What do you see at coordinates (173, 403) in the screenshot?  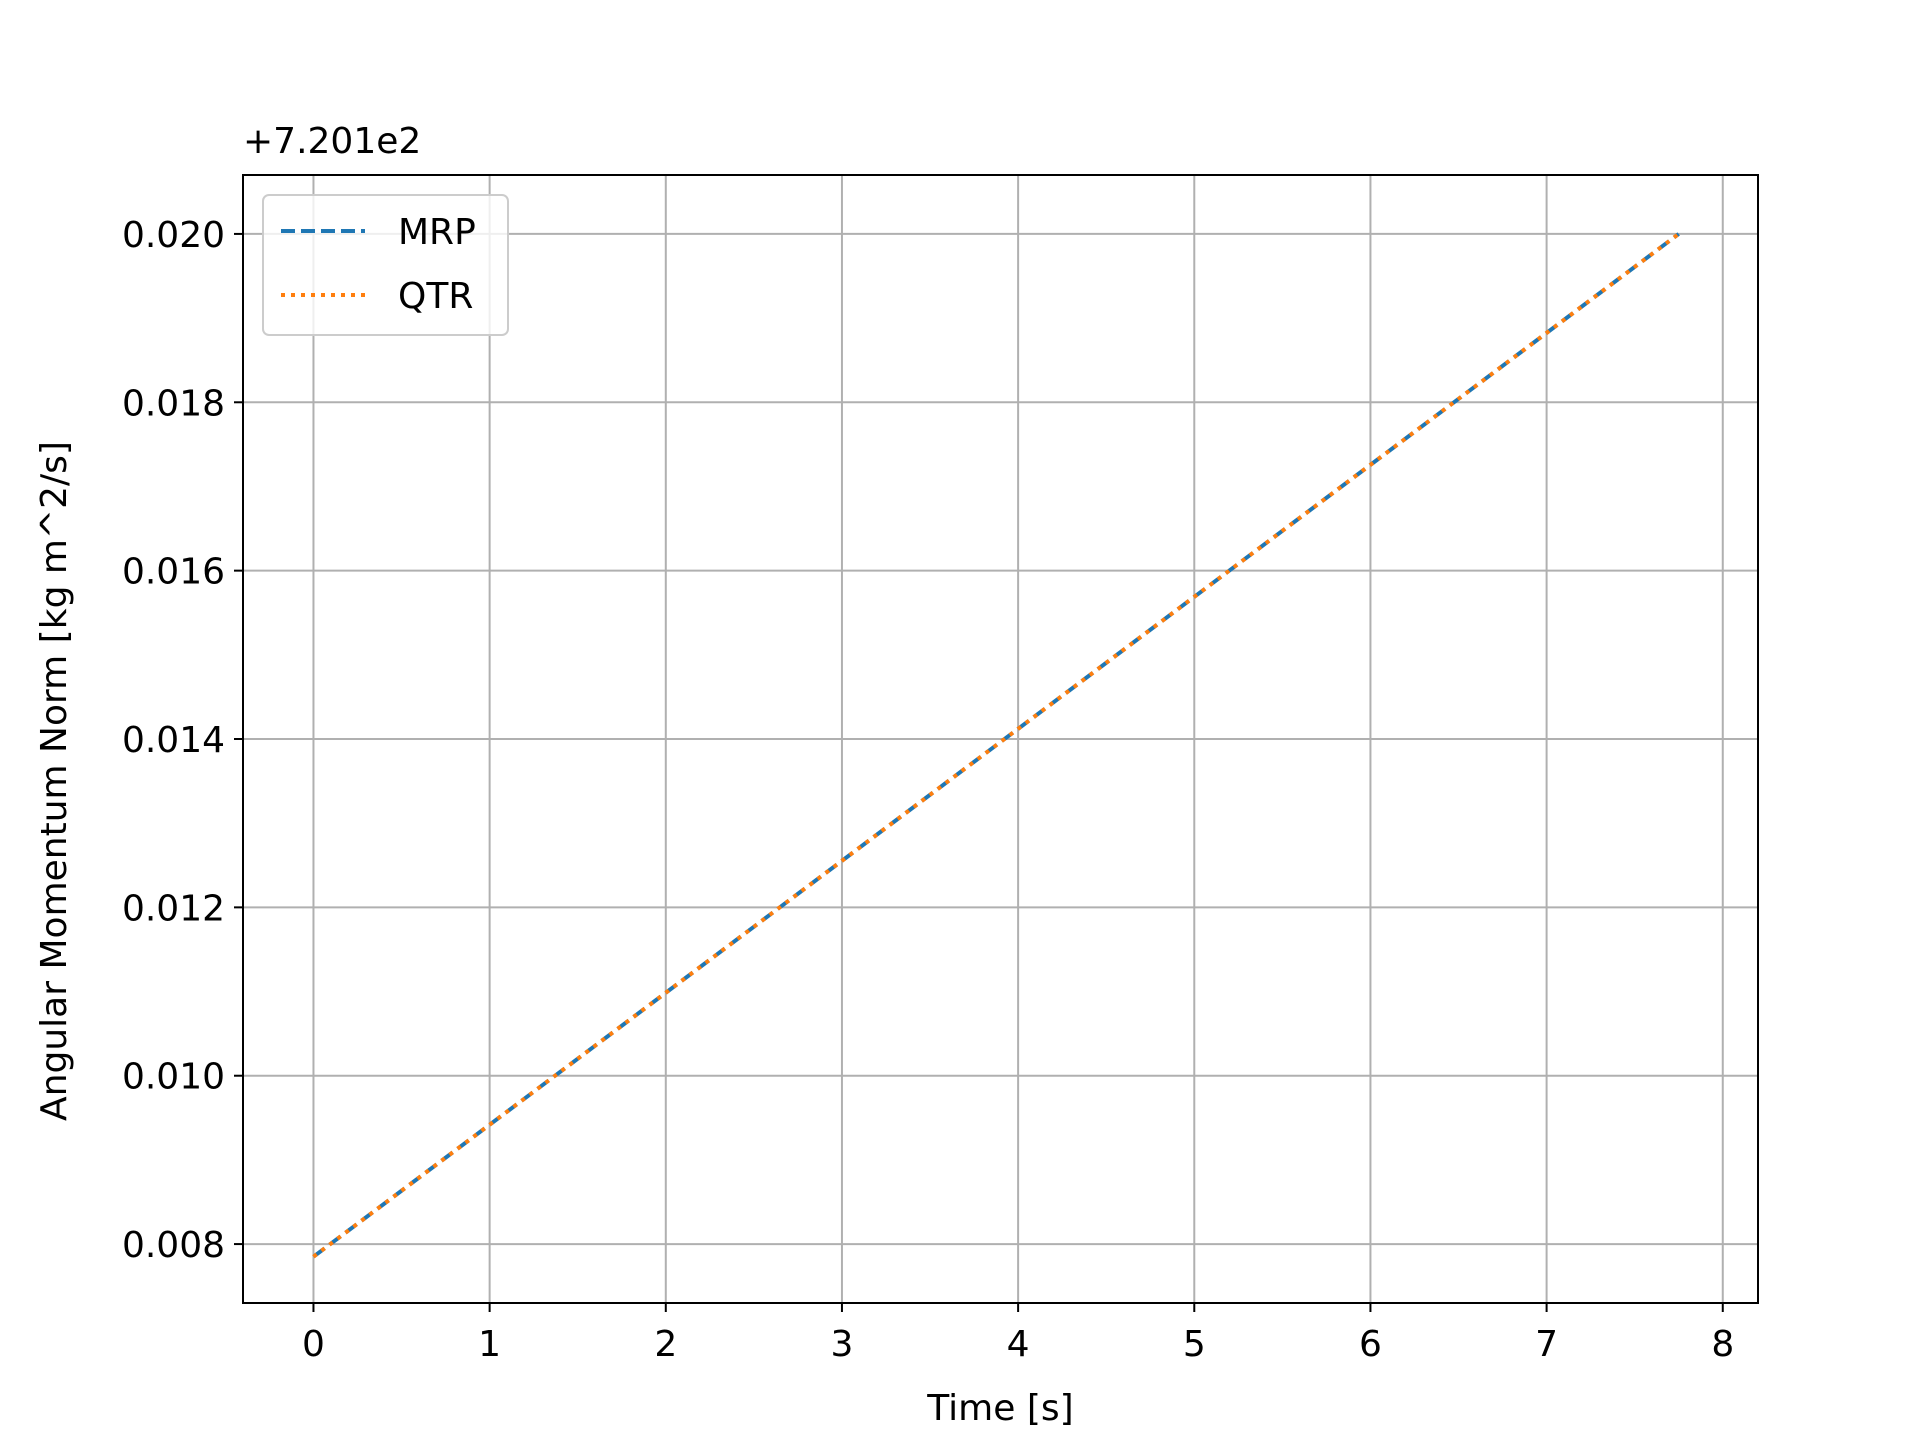 I see `y-tick-label: 0.018` at bounding box center [173, 403].